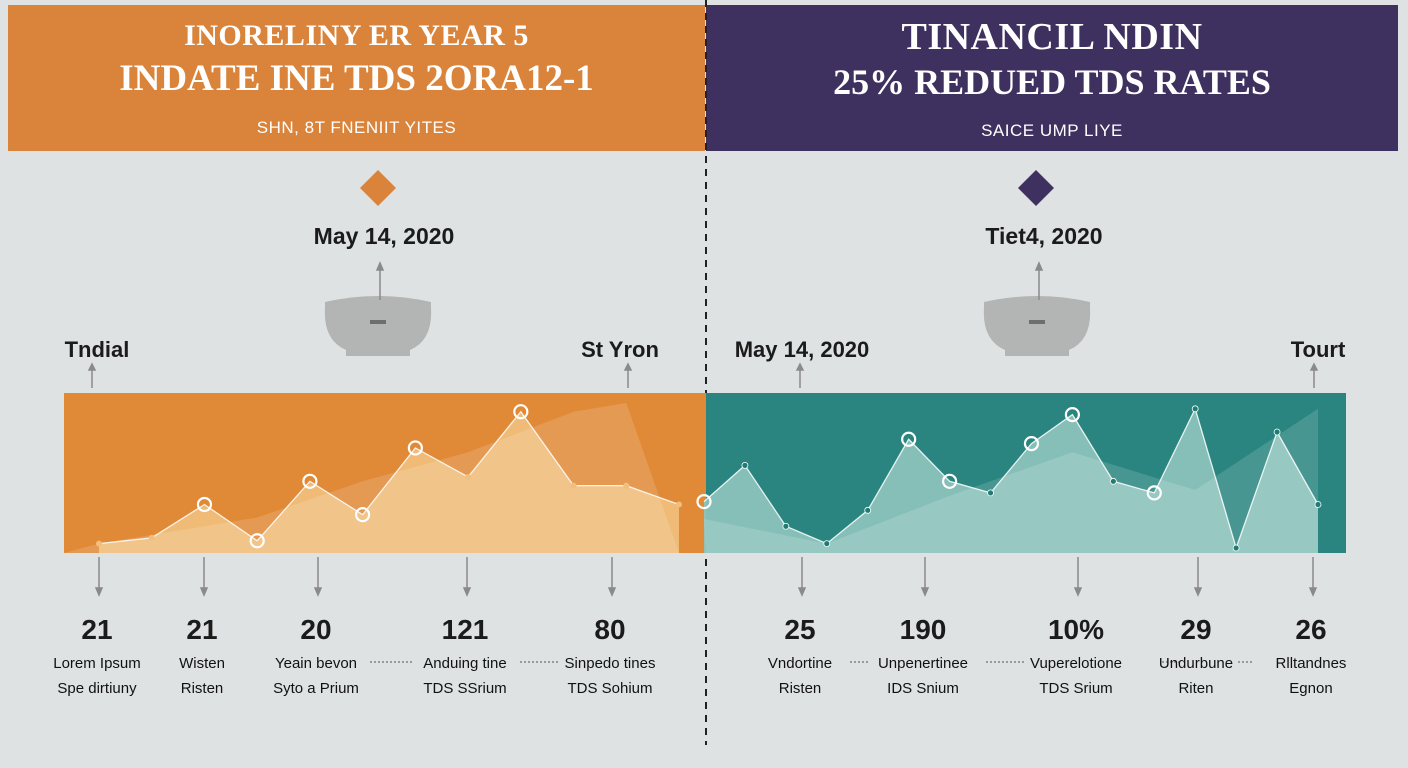  Describe the element at coordinates (1196, 629) in the screenshot. I see `metric-value: 29` at that location.